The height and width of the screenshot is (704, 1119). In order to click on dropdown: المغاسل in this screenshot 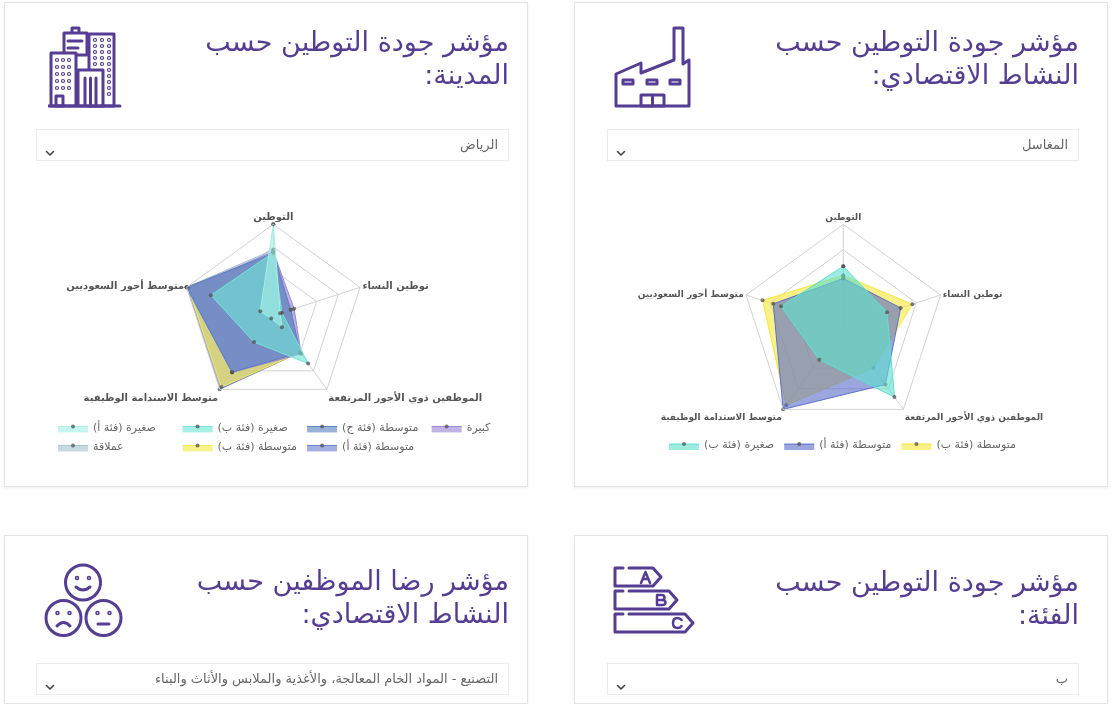, I will do `click(843, 145)`.